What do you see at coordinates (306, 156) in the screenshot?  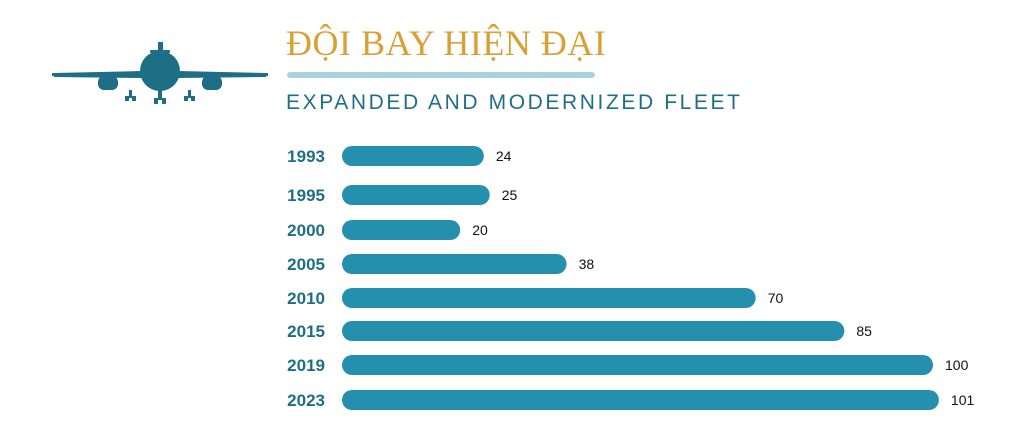 I see `year-label-1993: 1993` at bounding box center [306, 156].